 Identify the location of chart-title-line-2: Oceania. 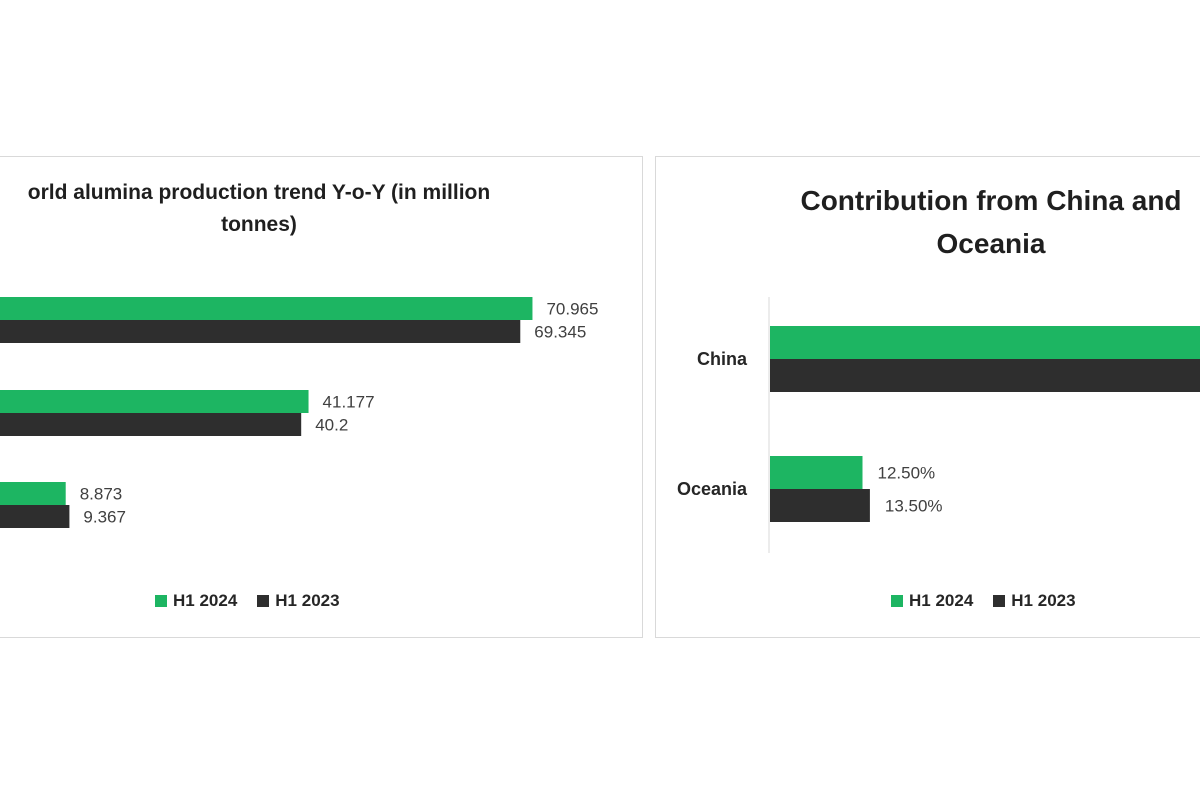
(991, 243).